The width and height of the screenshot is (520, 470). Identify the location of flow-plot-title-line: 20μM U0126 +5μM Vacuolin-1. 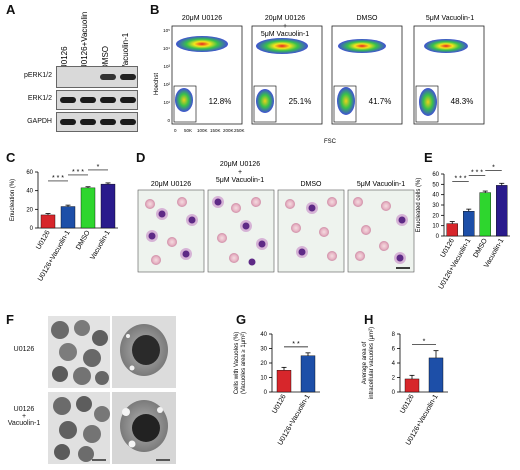
(285, 26).